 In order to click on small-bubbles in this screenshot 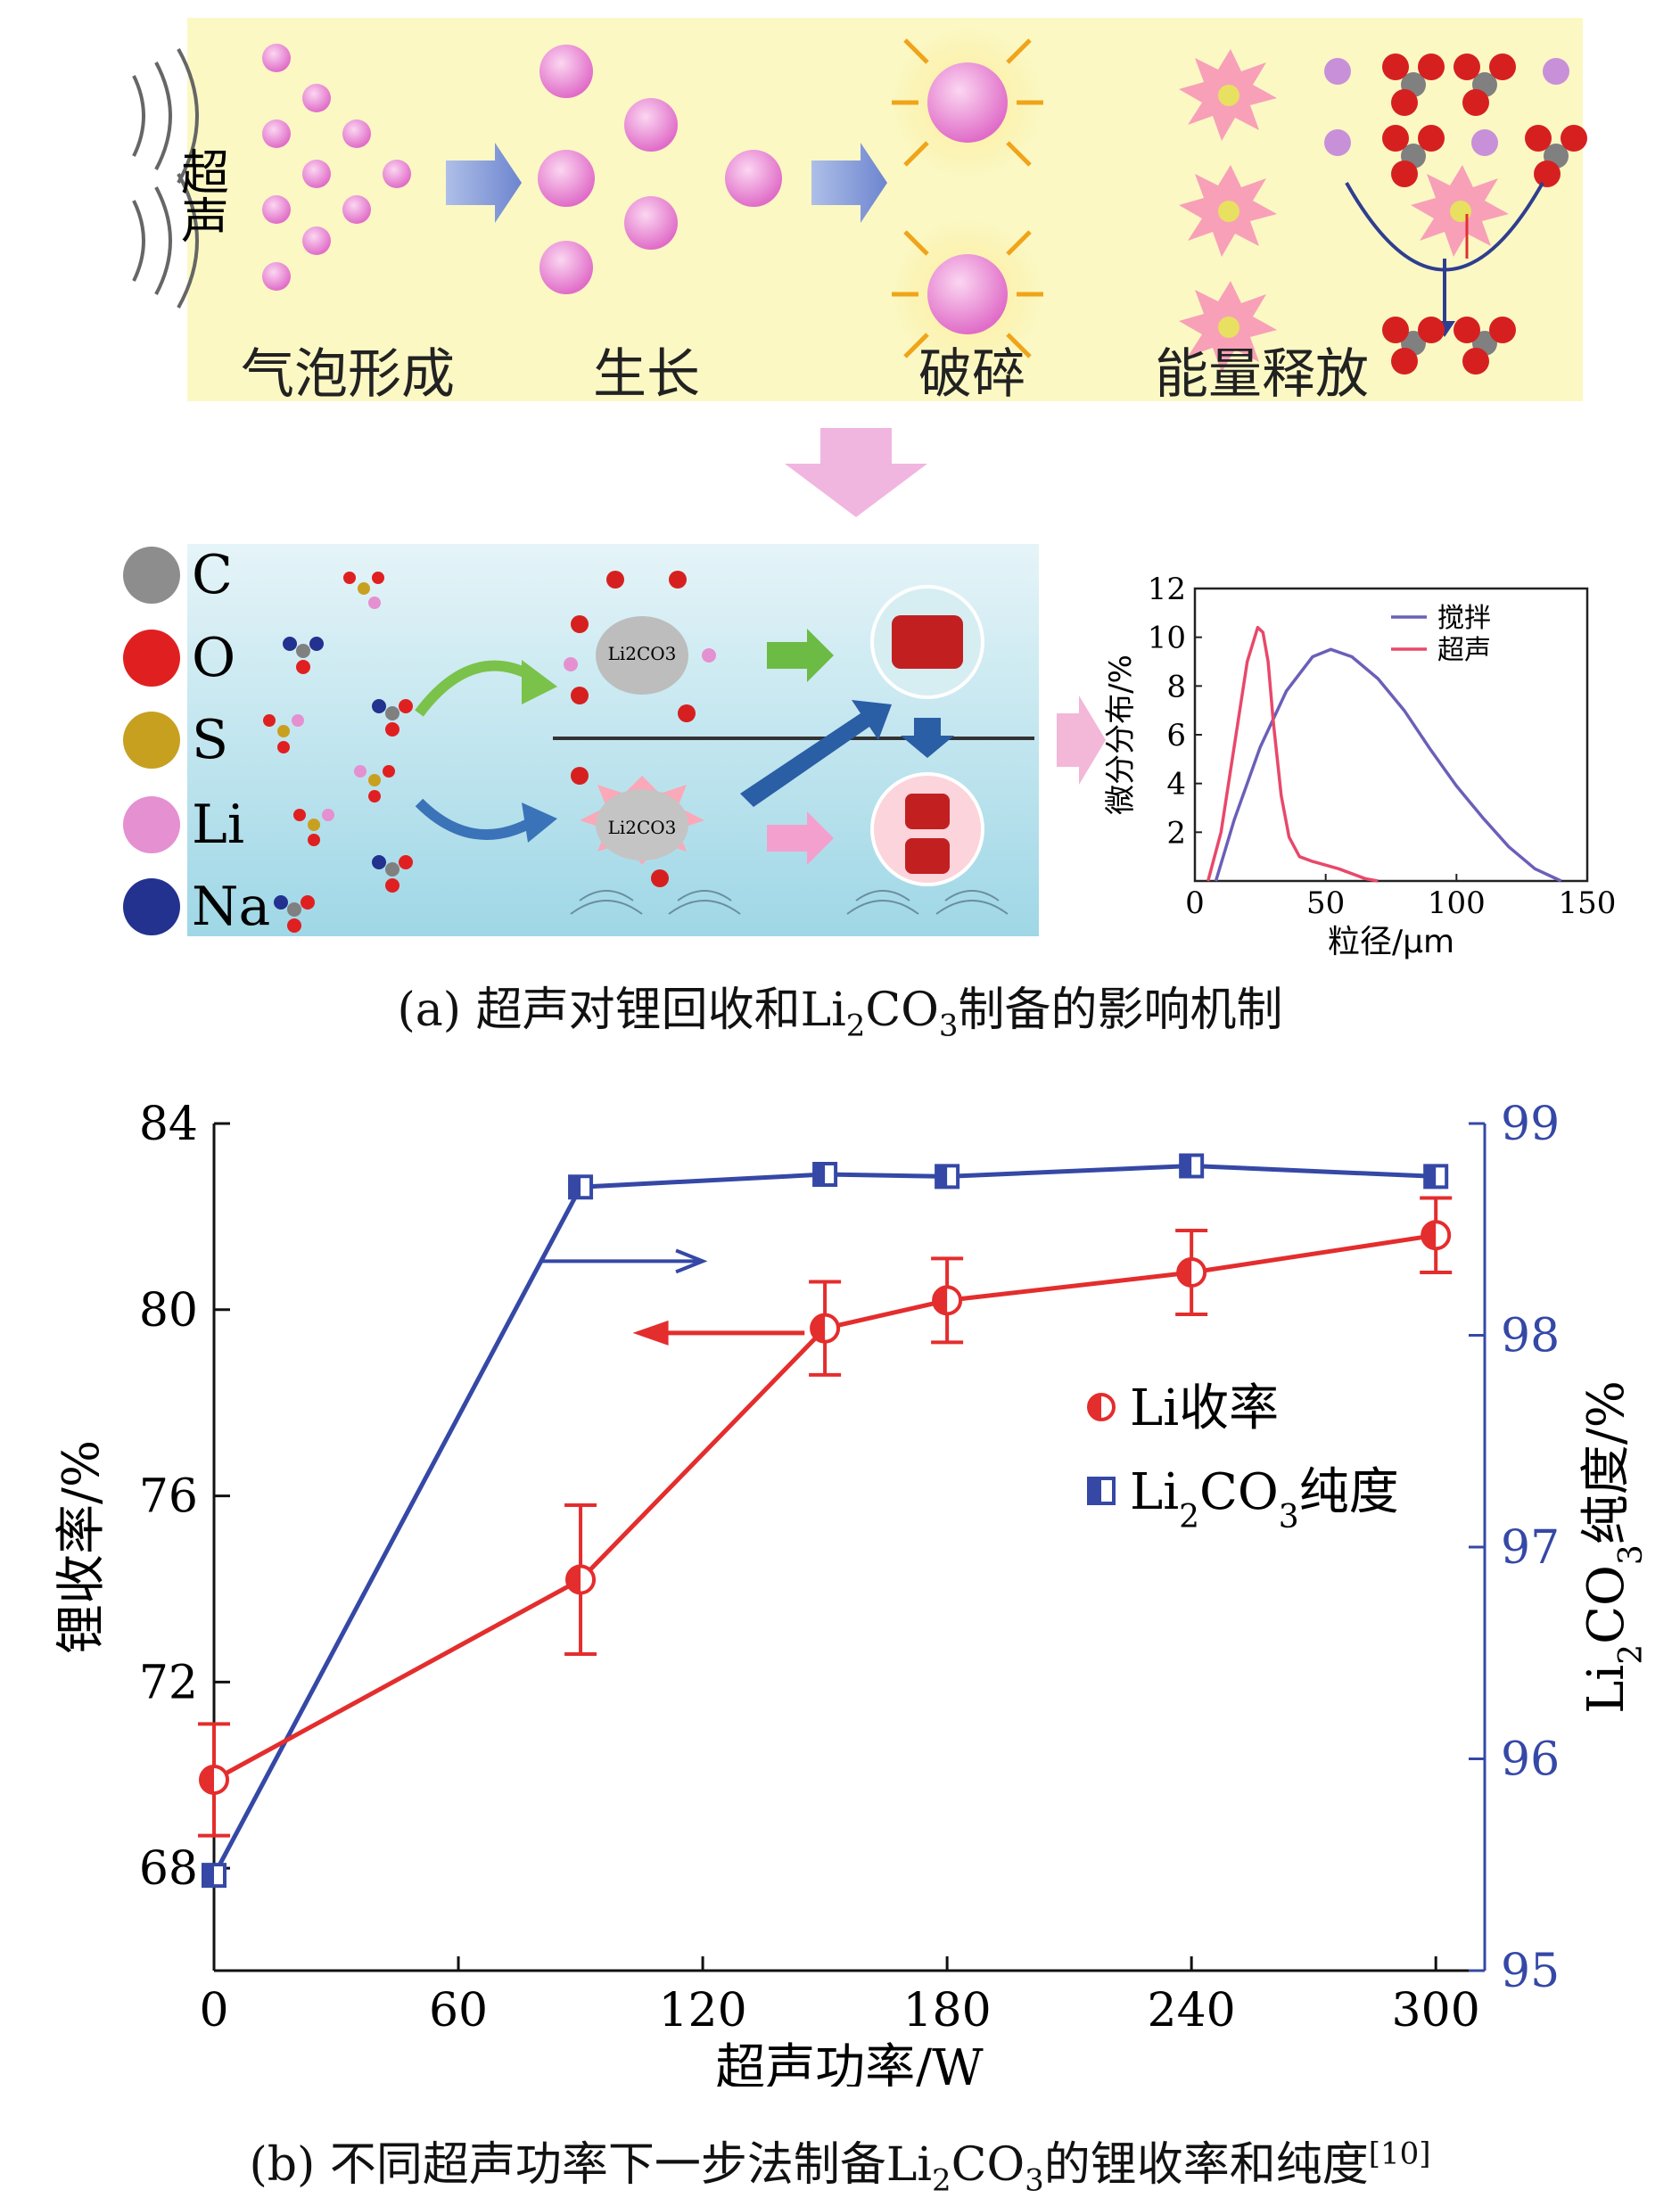, I will do `click(336, 167)`.